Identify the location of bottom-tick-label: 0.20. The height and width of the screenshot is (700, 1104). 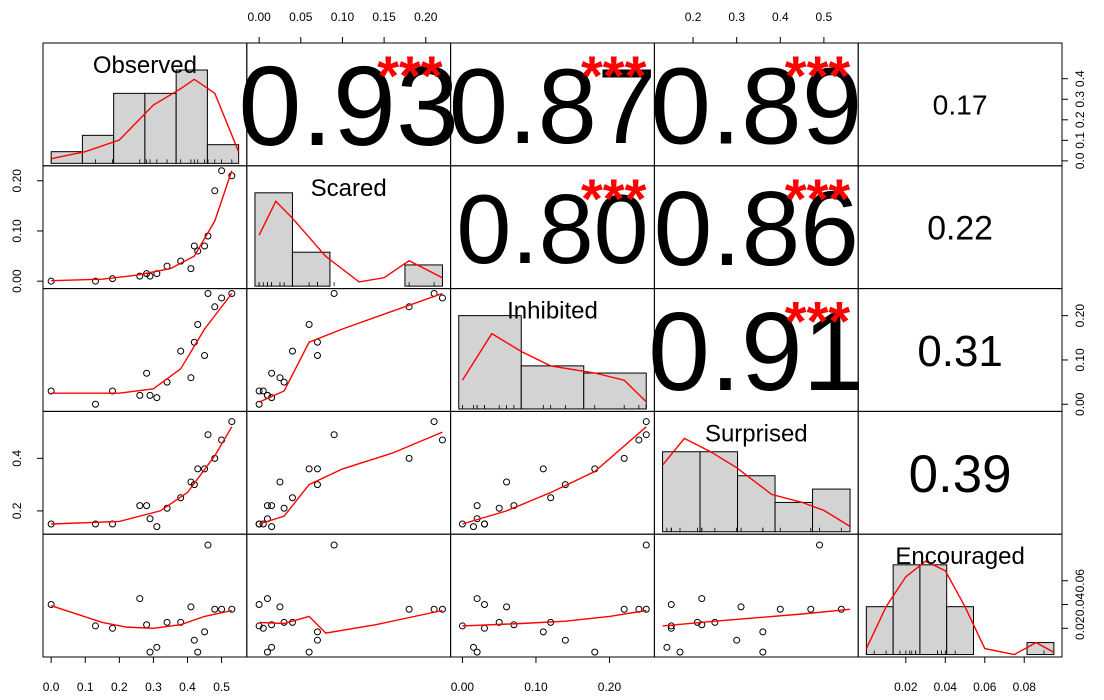
(610, 687).